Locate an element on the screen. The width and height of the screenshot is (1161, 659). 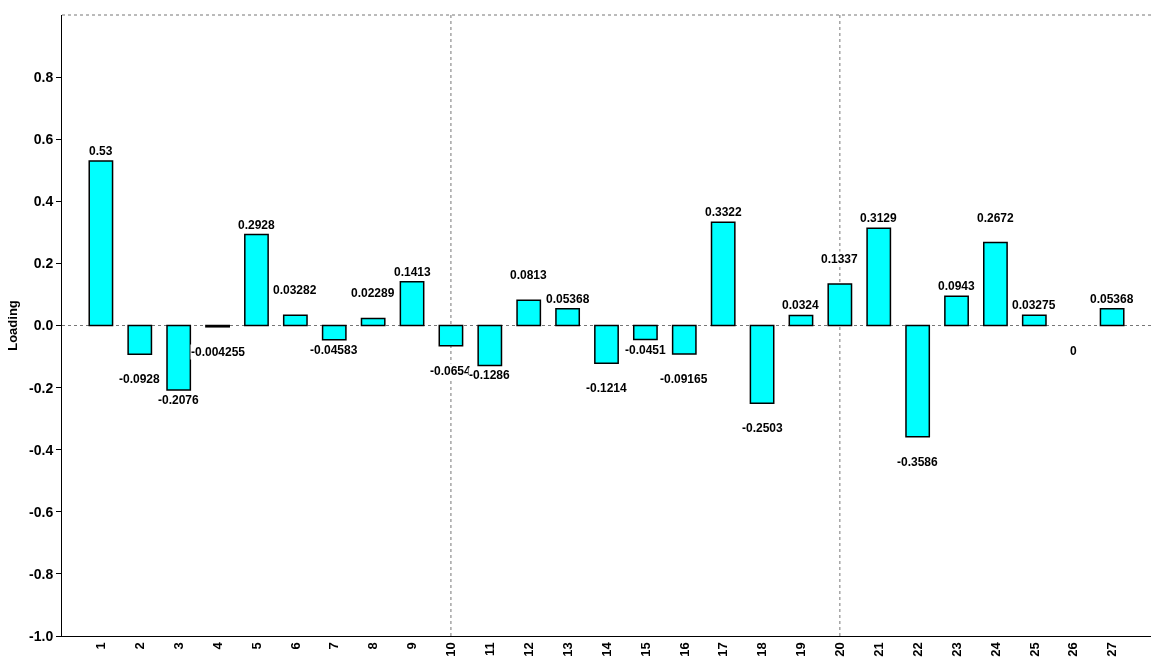
y-tick-label: -0.4 is located at coordinates (41, 449).